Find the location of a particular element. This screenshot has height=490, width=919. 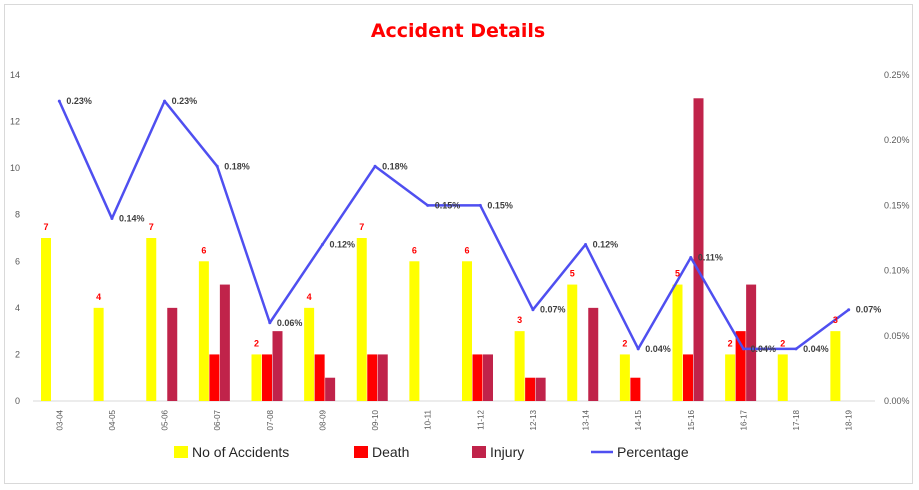

y2-tick-label: 0.20% is located at coordinates (897, 140).